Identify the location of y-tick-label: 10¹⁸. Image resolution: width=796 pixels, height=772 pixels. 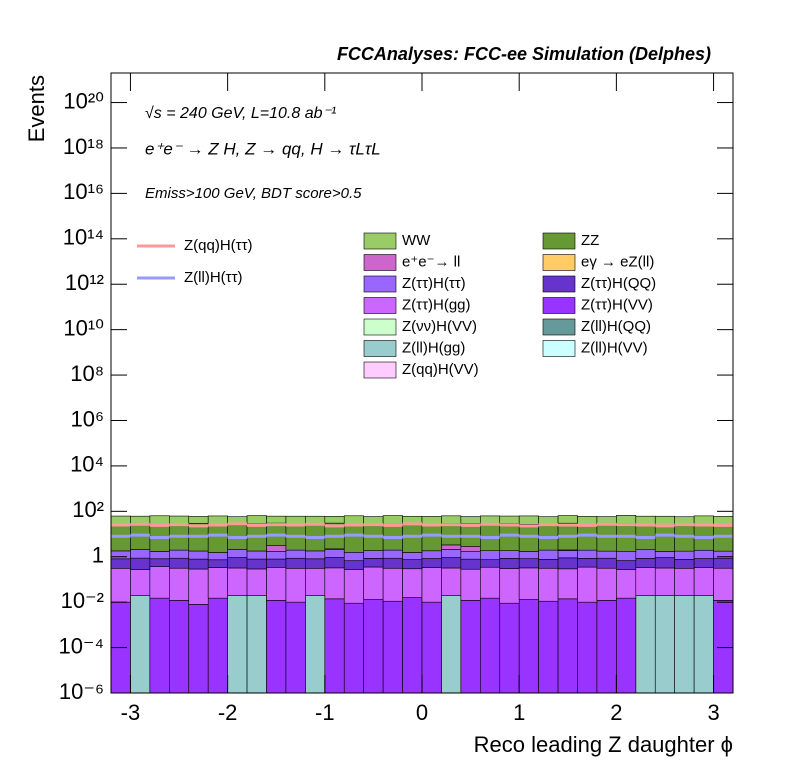
(83, 146).